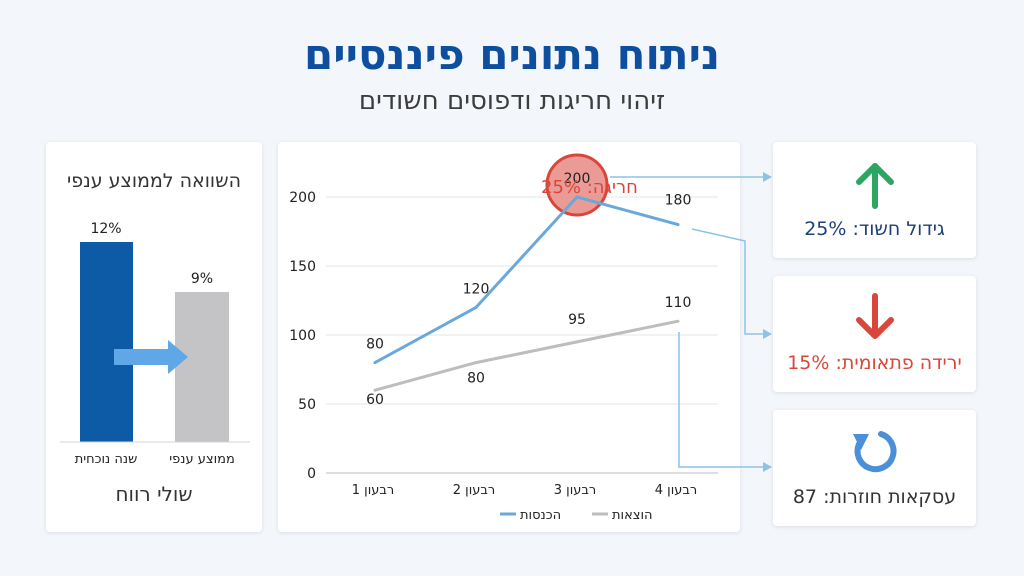 Image resolution: width=1024 pixels, height=576 pixels. Describe the element at coordinates (678, 201) in the screenshot. I see `data-label: 180` at that location.